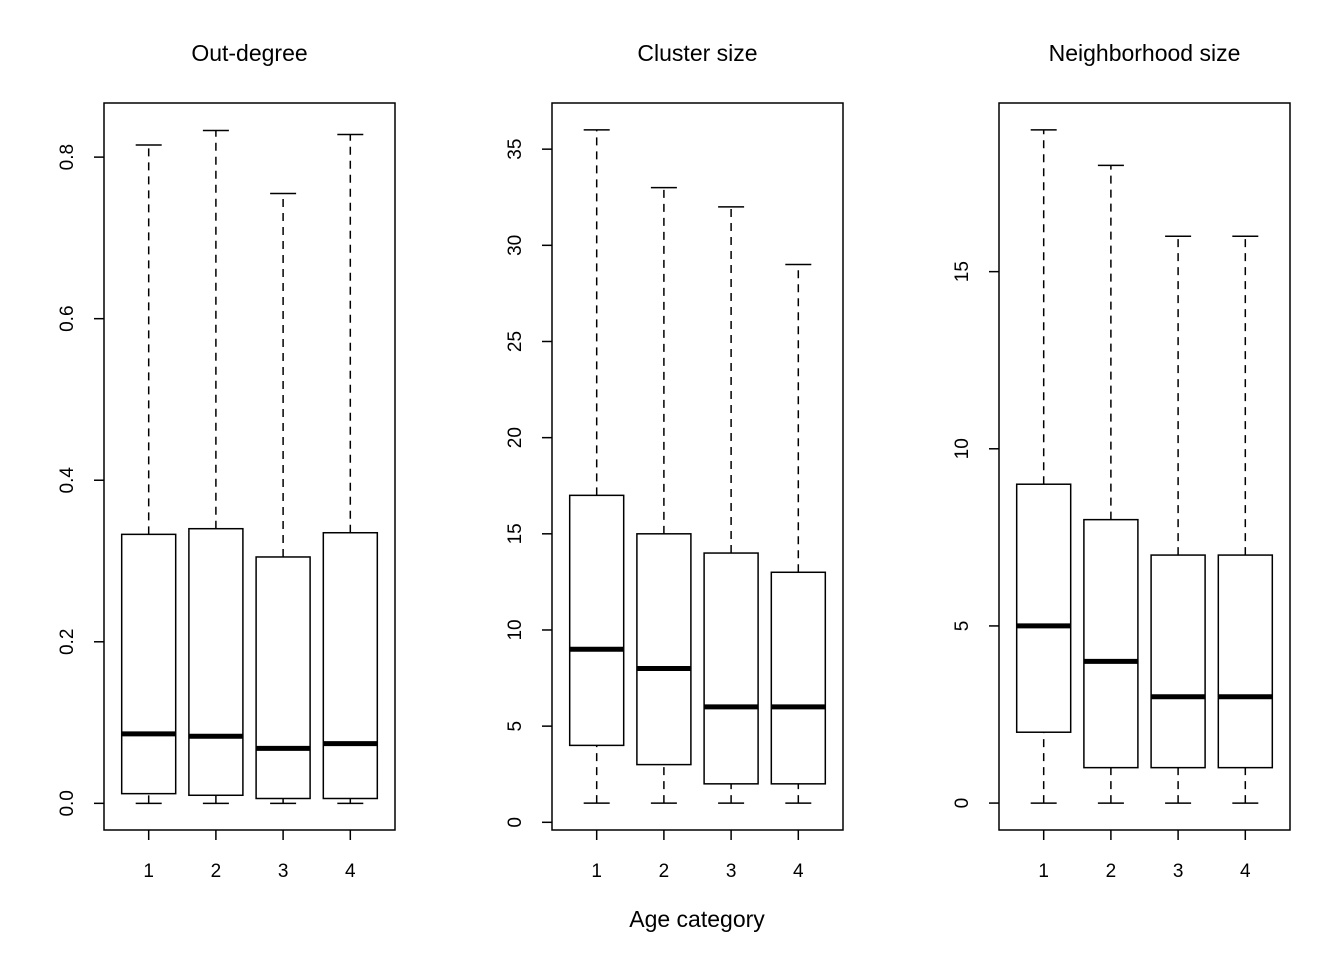 This screenshot has height=960, width=1344. Describe the element at coordinates (67, 642) in the screenshot. I see `y-tick-label: 0.2` at that location.